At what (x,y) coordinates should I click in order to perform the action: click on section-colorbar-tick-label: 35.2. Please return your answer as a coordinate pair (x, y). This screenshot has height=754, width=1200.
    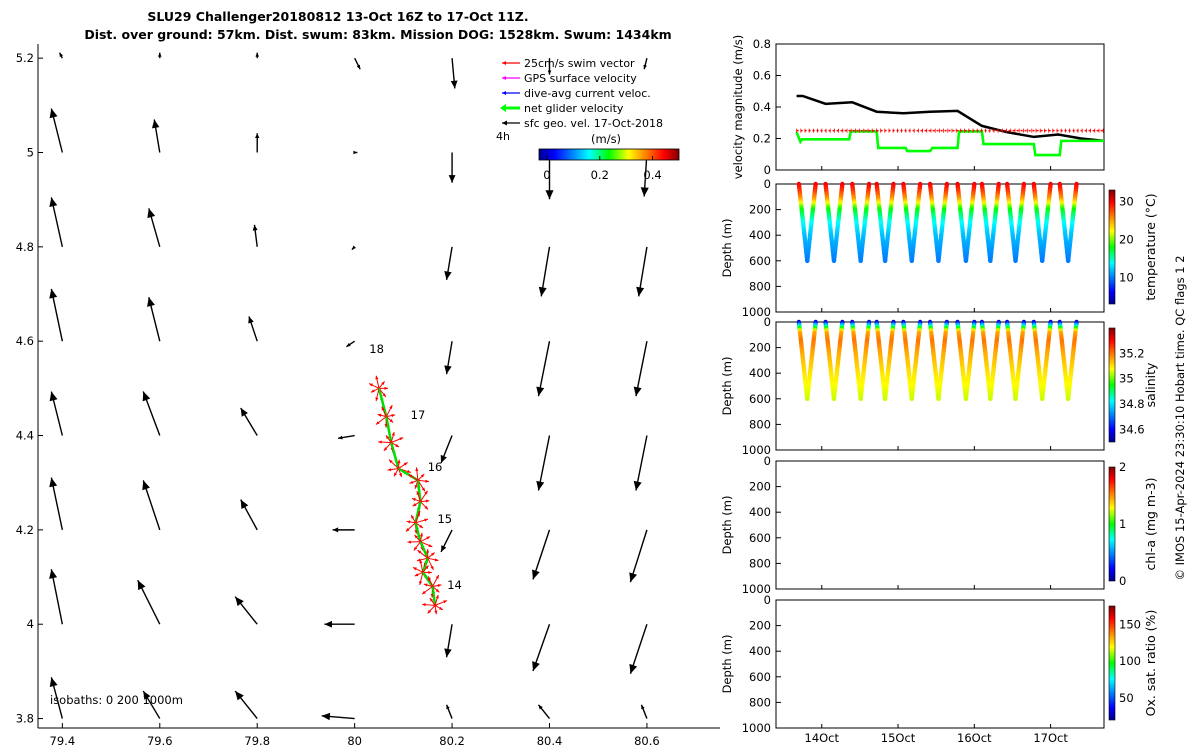
    Looking at the image, I should click on (1132, 353).